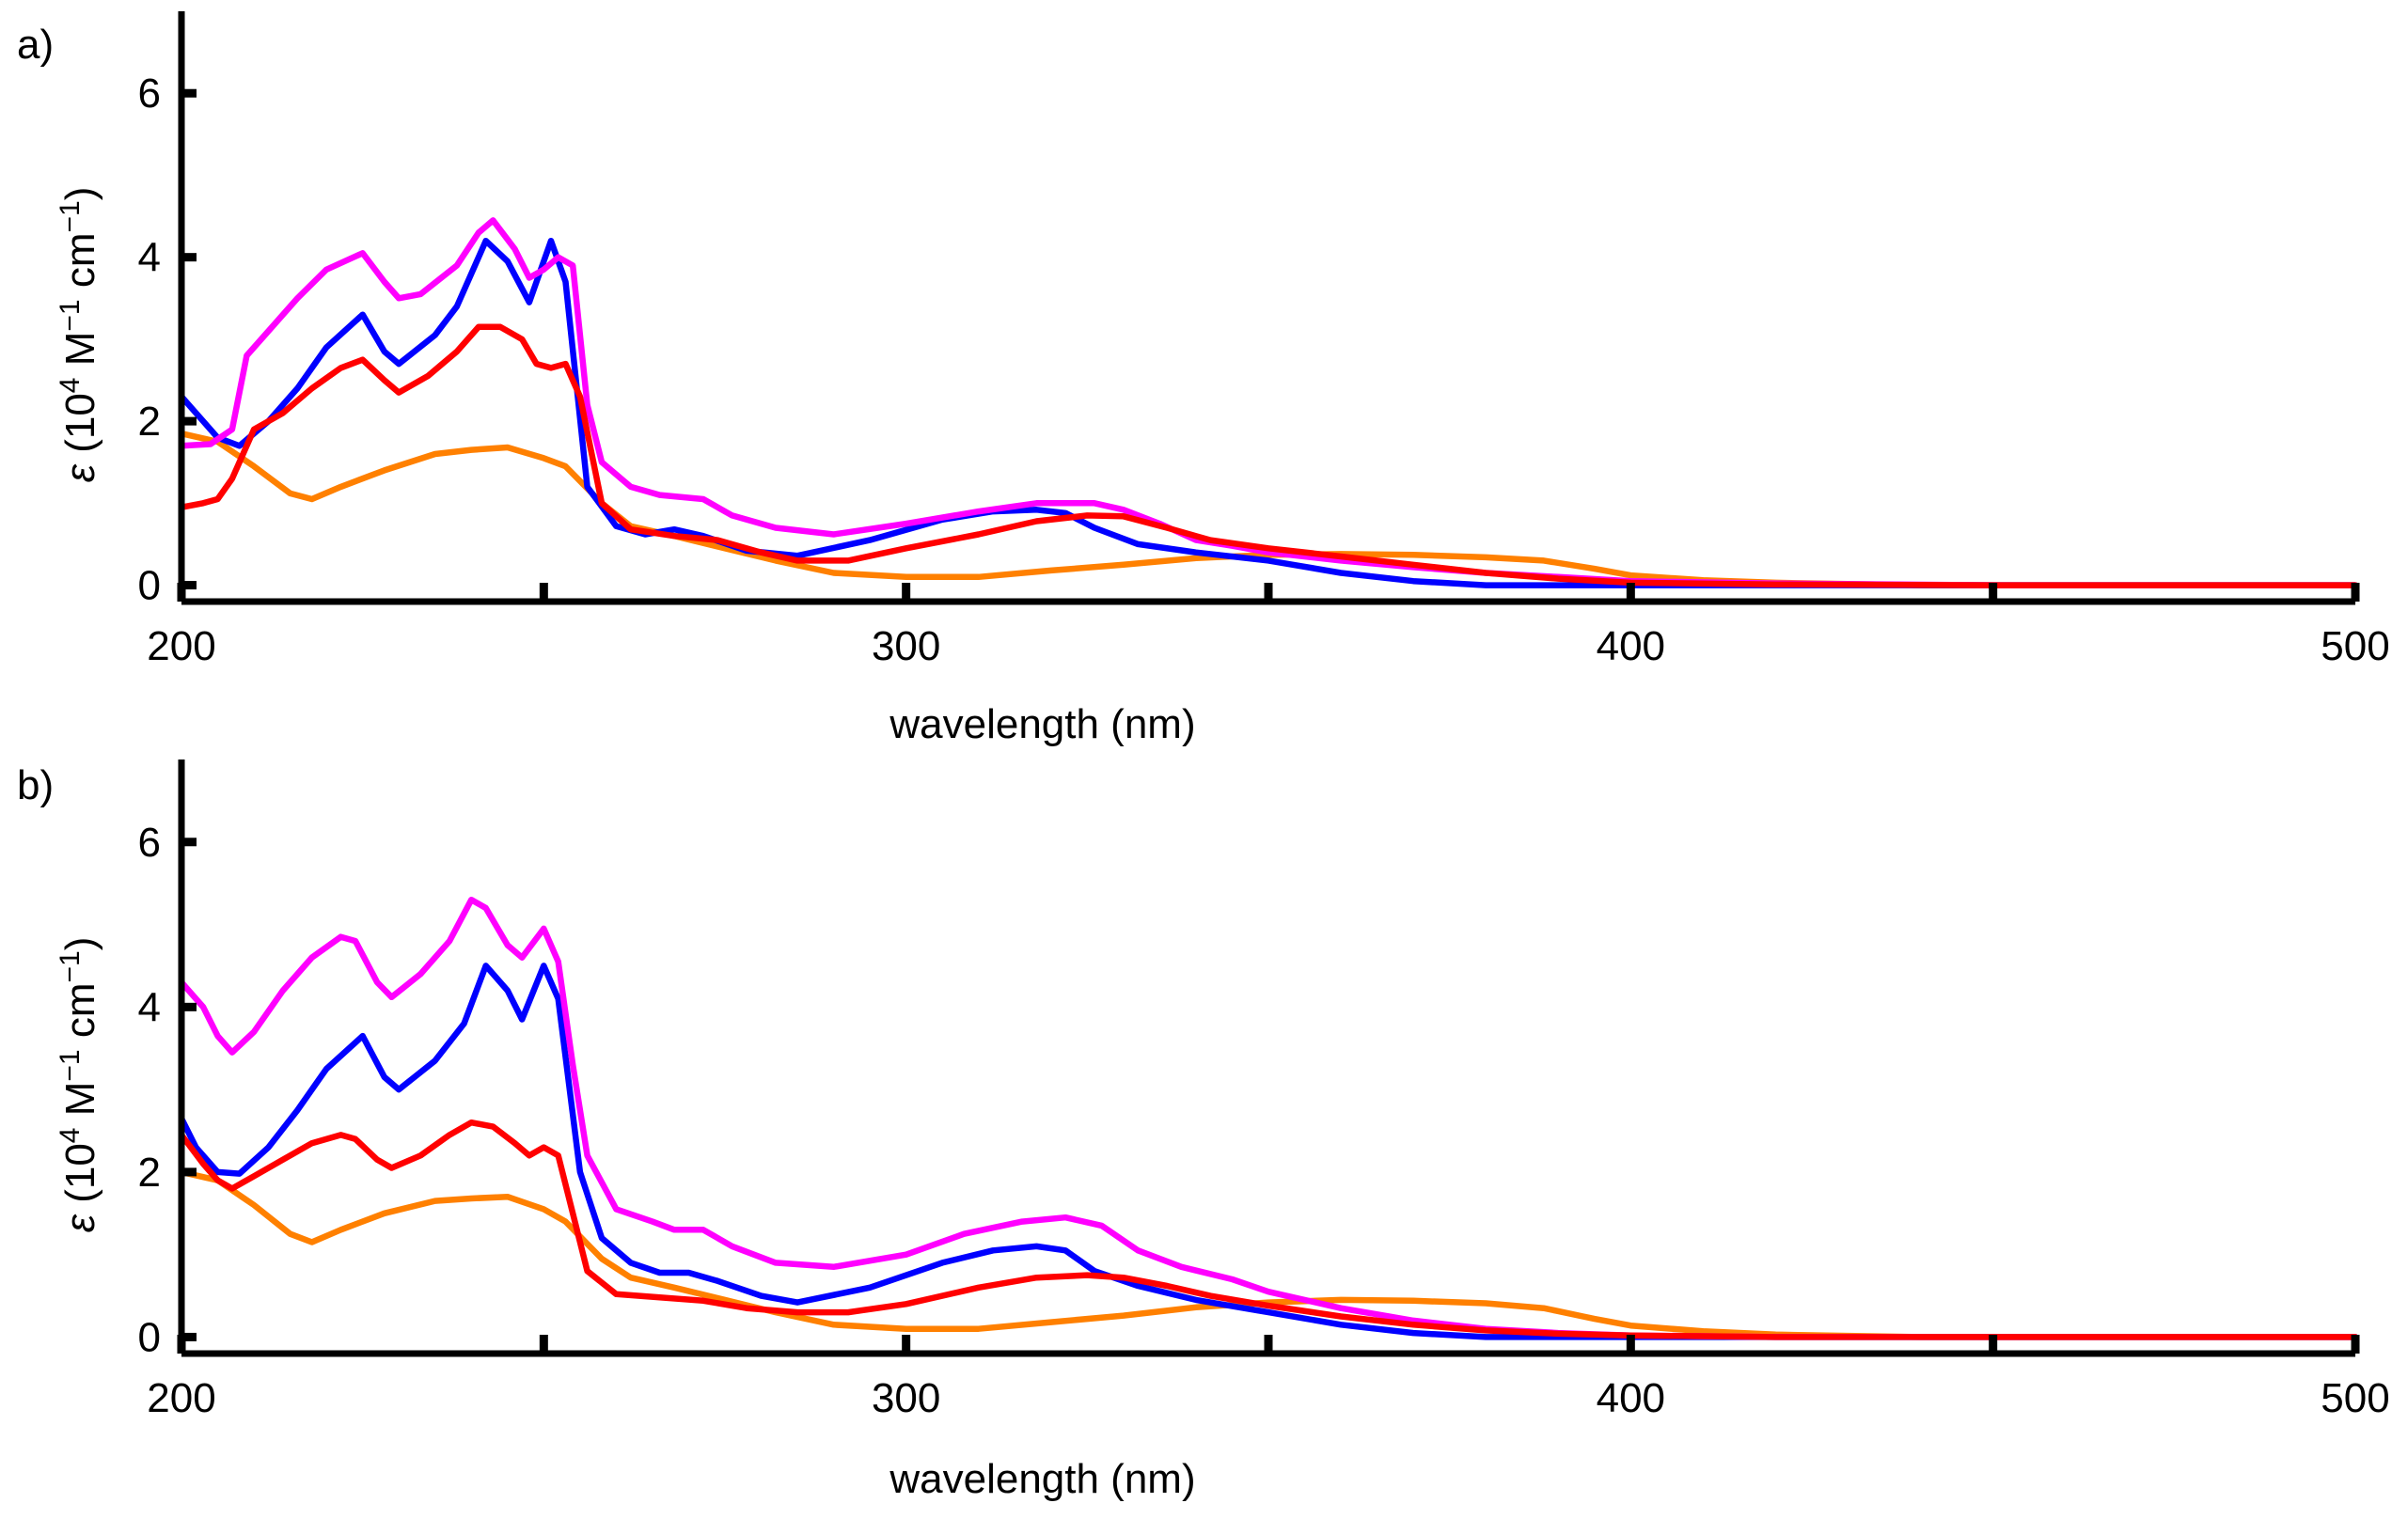  I want to click on series-line-red, so click(1268, 1229).